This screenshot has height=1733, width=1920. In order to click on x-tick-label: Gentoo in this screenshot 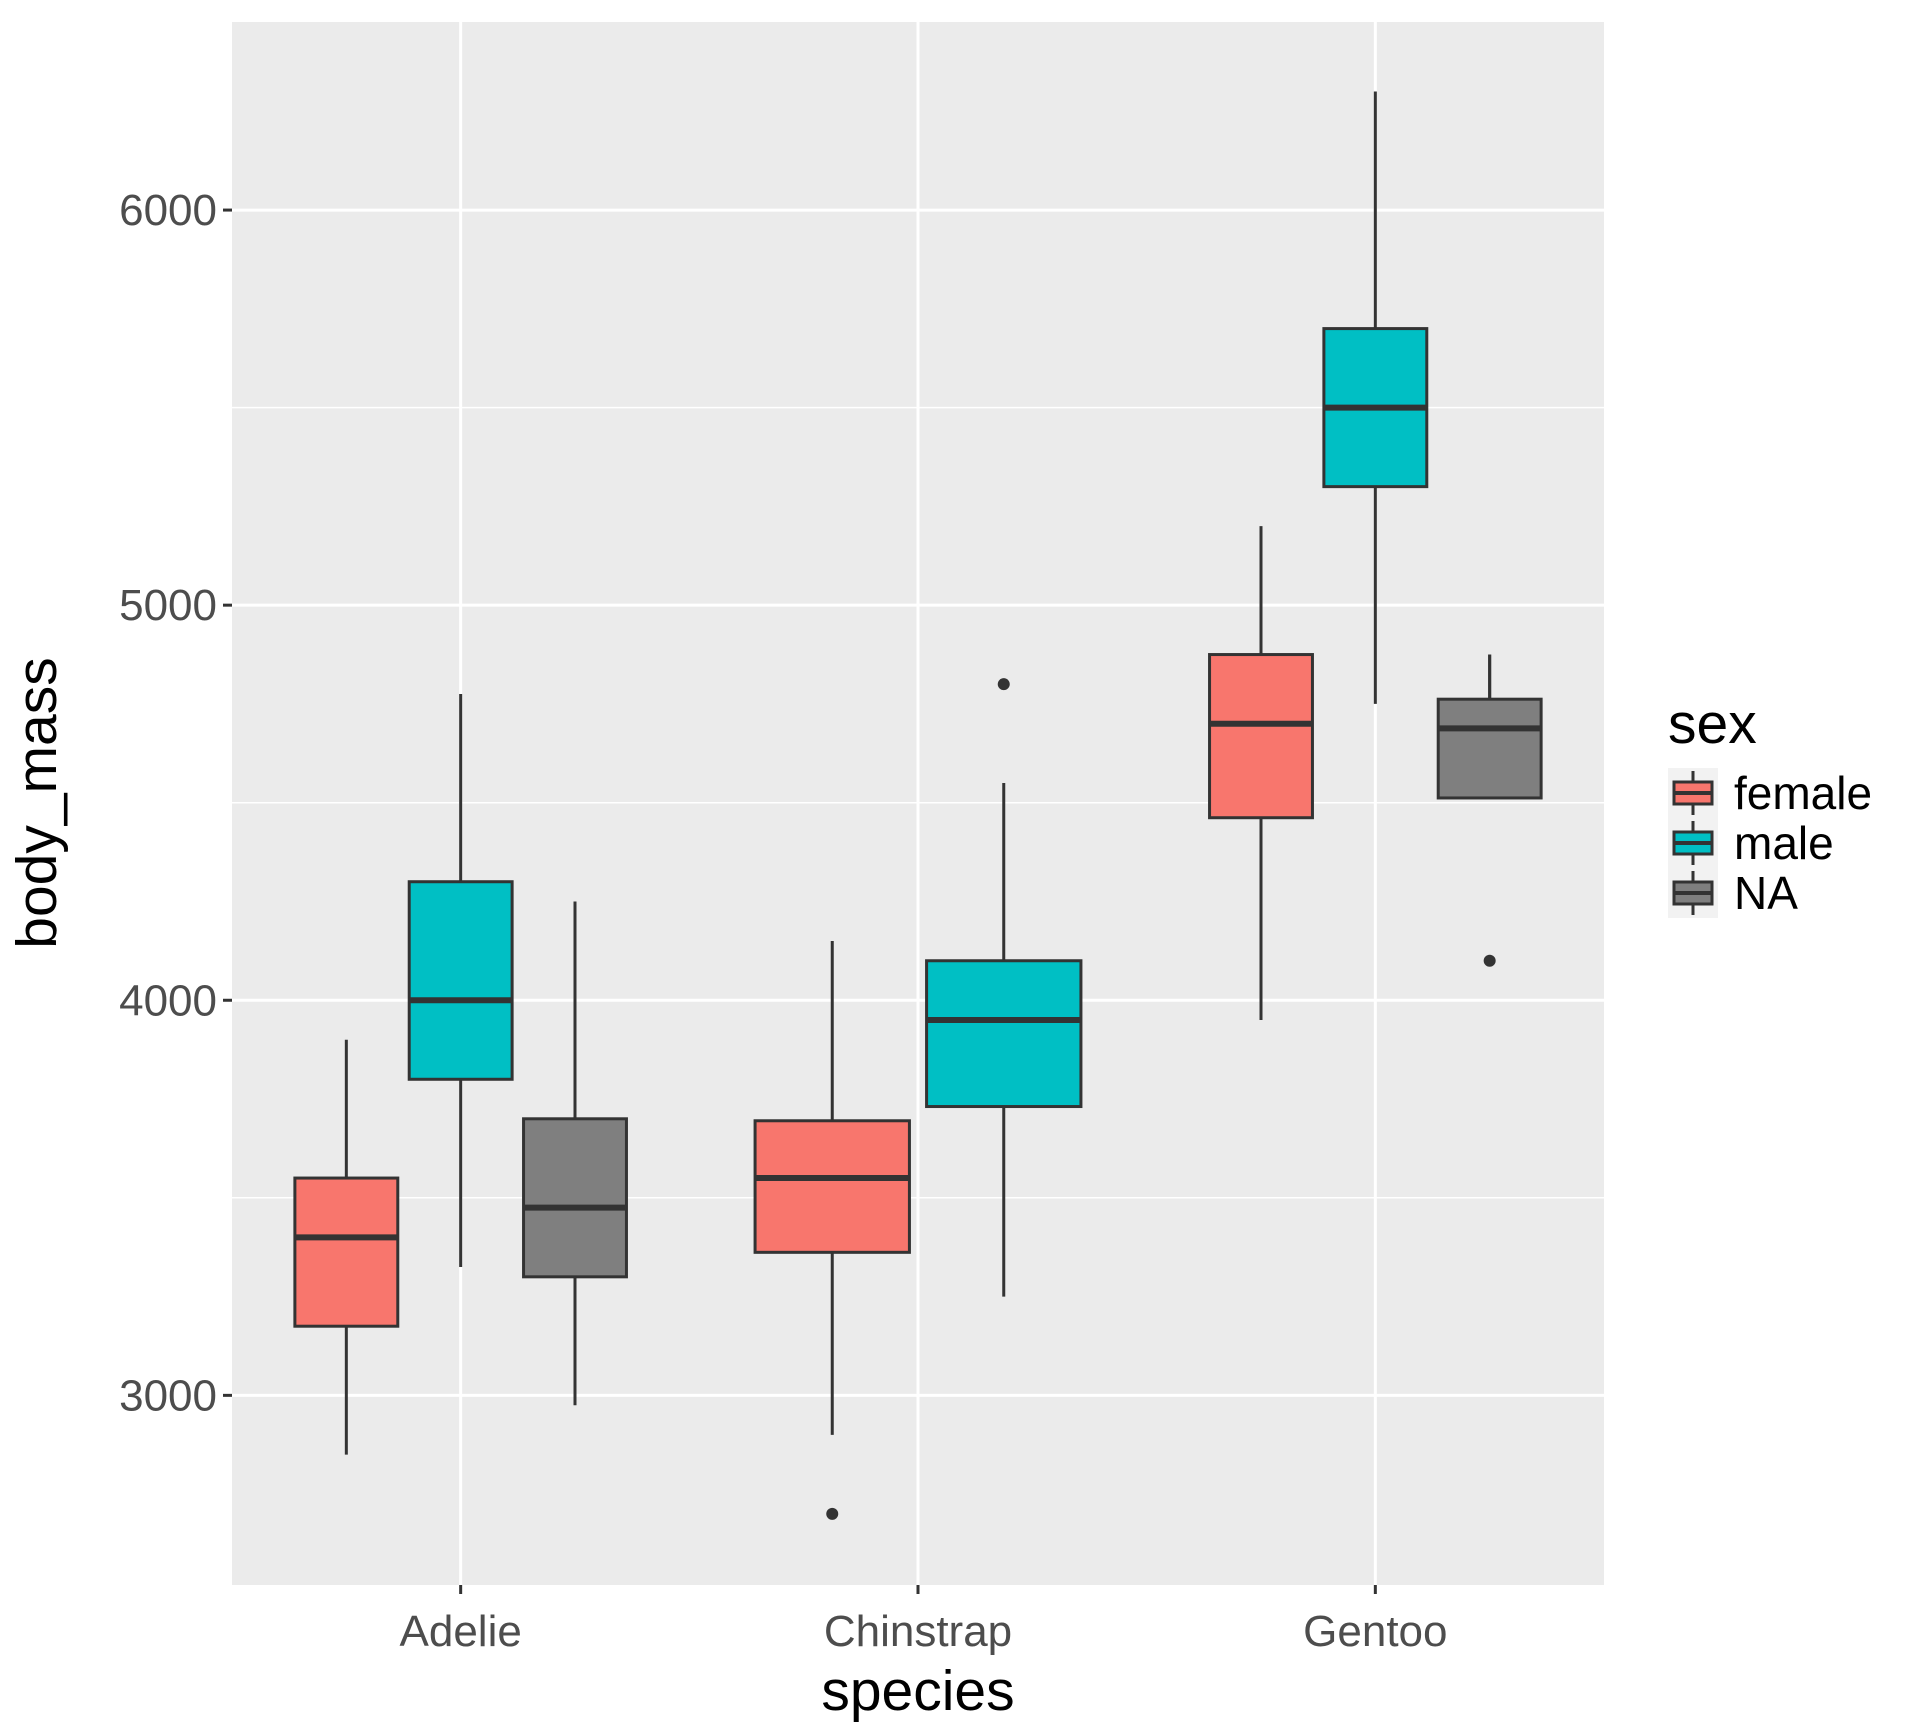, I will do `click(1375, 1631)`.